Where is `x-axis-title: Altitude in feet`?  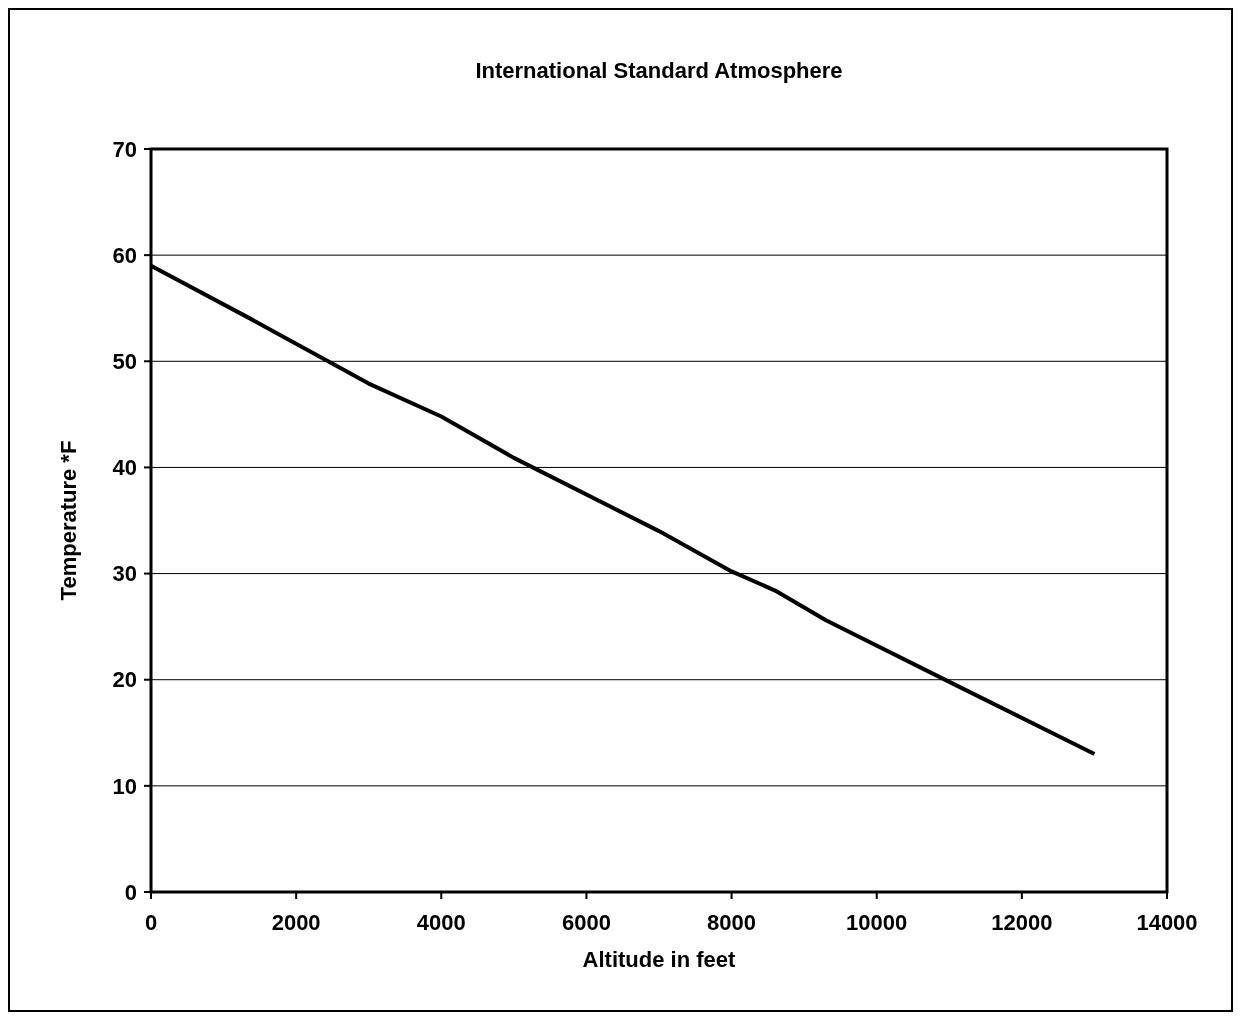
x-axis-title: Altitude in feet is located at coordinates (659, 959).